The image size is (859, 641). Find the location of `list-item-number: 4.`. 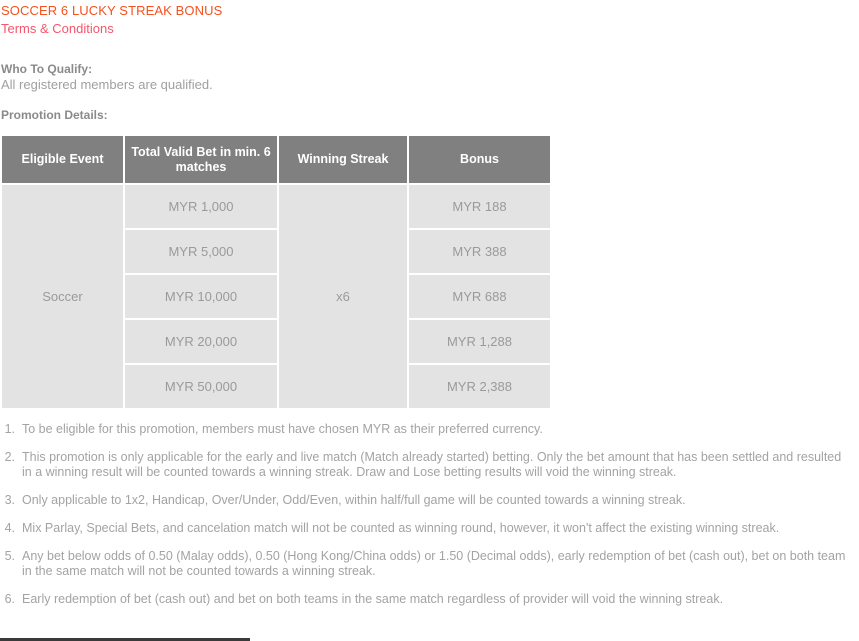

list-item-number: 4. is located at coordinates (9, 528).